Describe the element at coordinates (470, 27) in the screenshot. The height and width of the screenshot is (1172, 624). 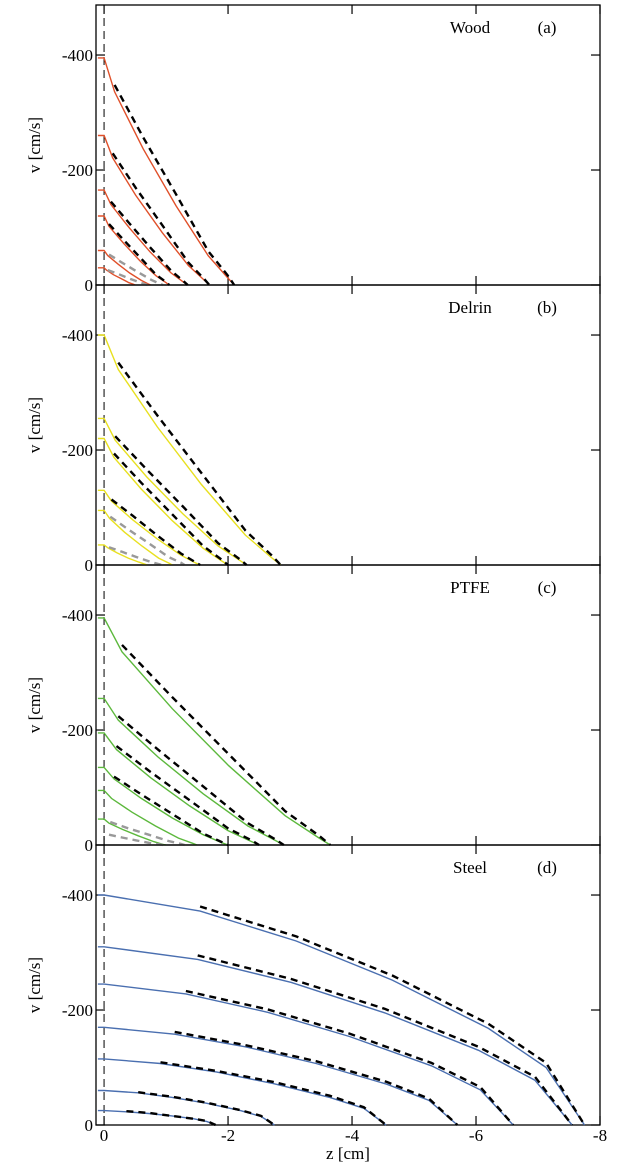
I see `panel-title: Wood` at that location.